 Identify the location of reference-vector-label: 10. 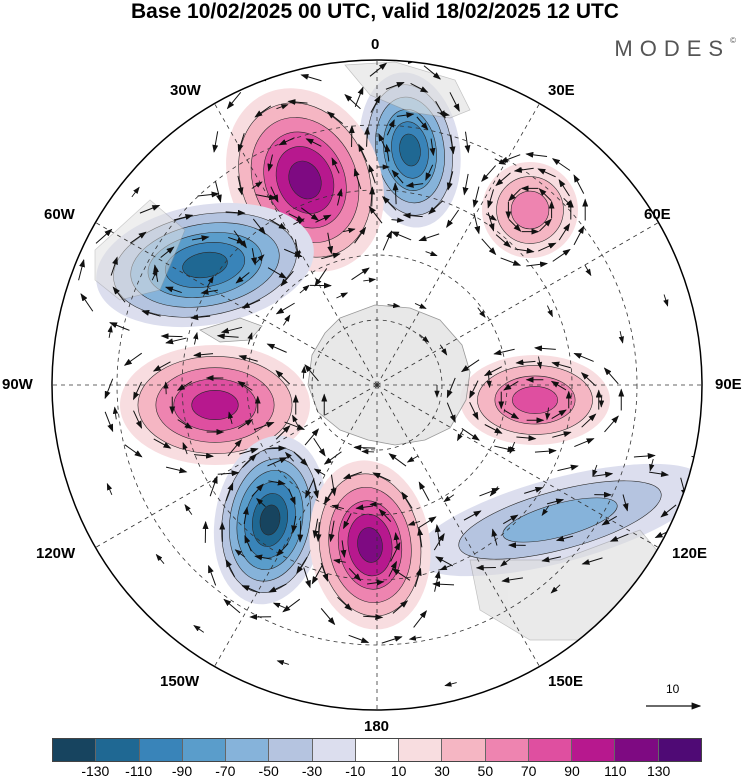
(673, 689).